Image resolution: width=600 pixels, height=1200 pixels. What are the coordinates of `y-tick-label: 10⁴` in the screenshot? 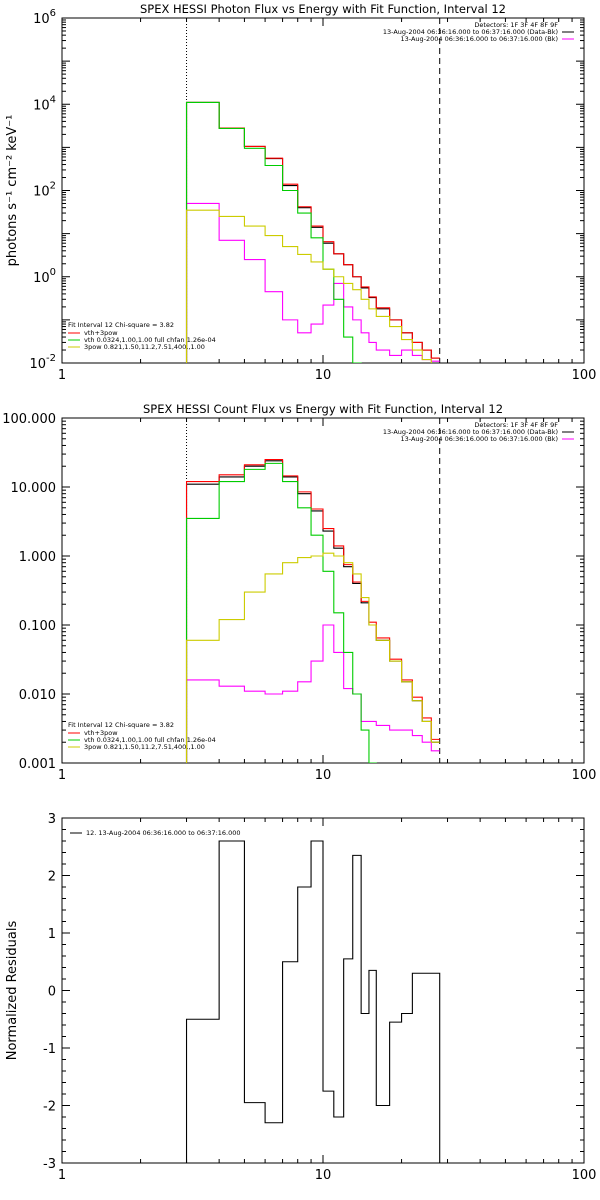 It's located at (44, 103).